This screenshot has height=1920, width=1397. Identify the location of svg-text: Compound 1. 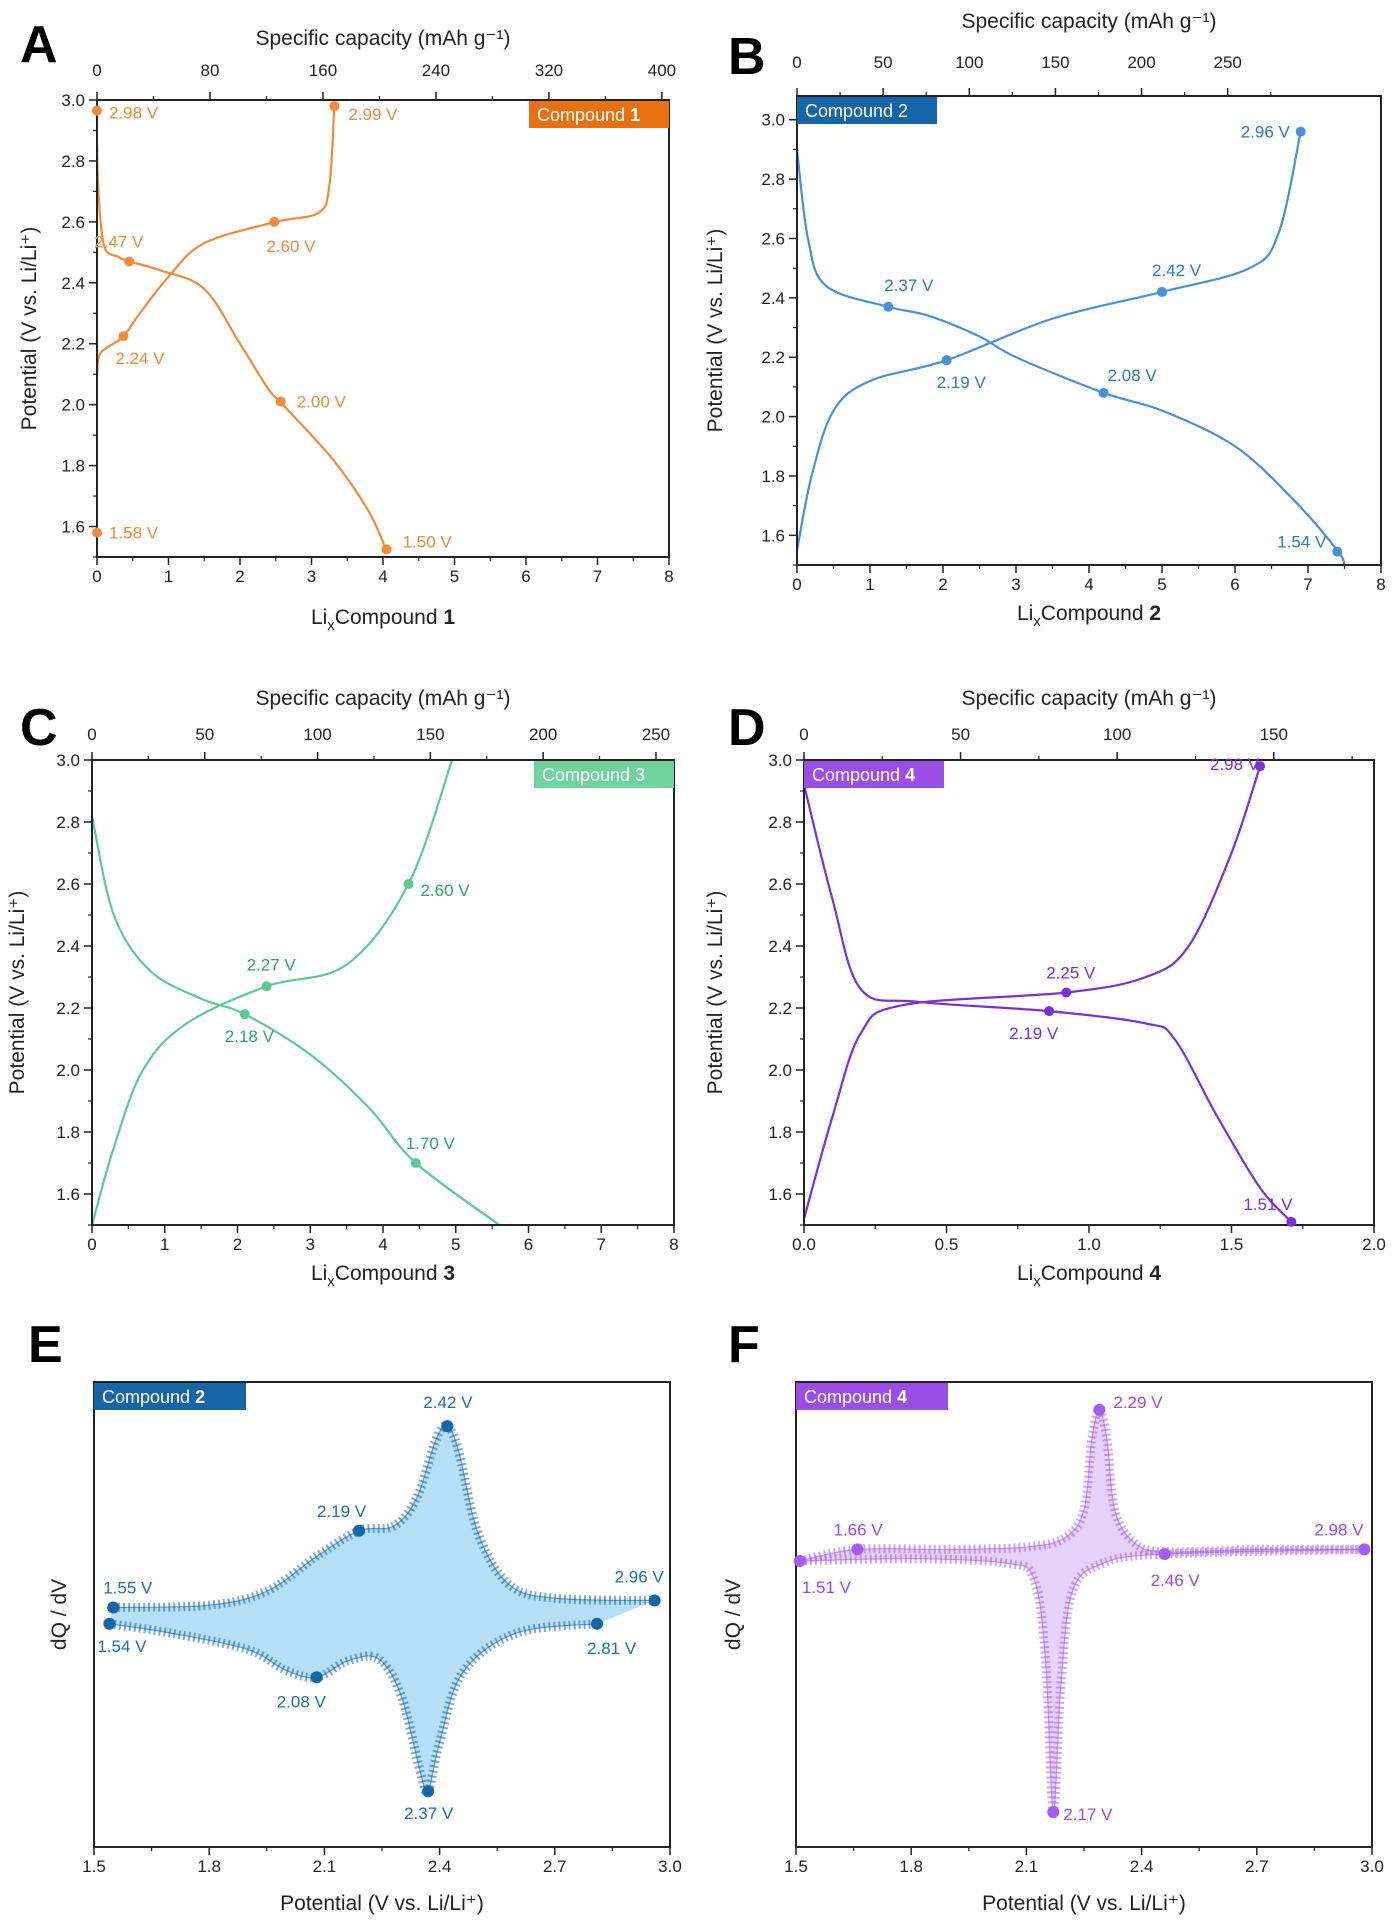
(588, 115).